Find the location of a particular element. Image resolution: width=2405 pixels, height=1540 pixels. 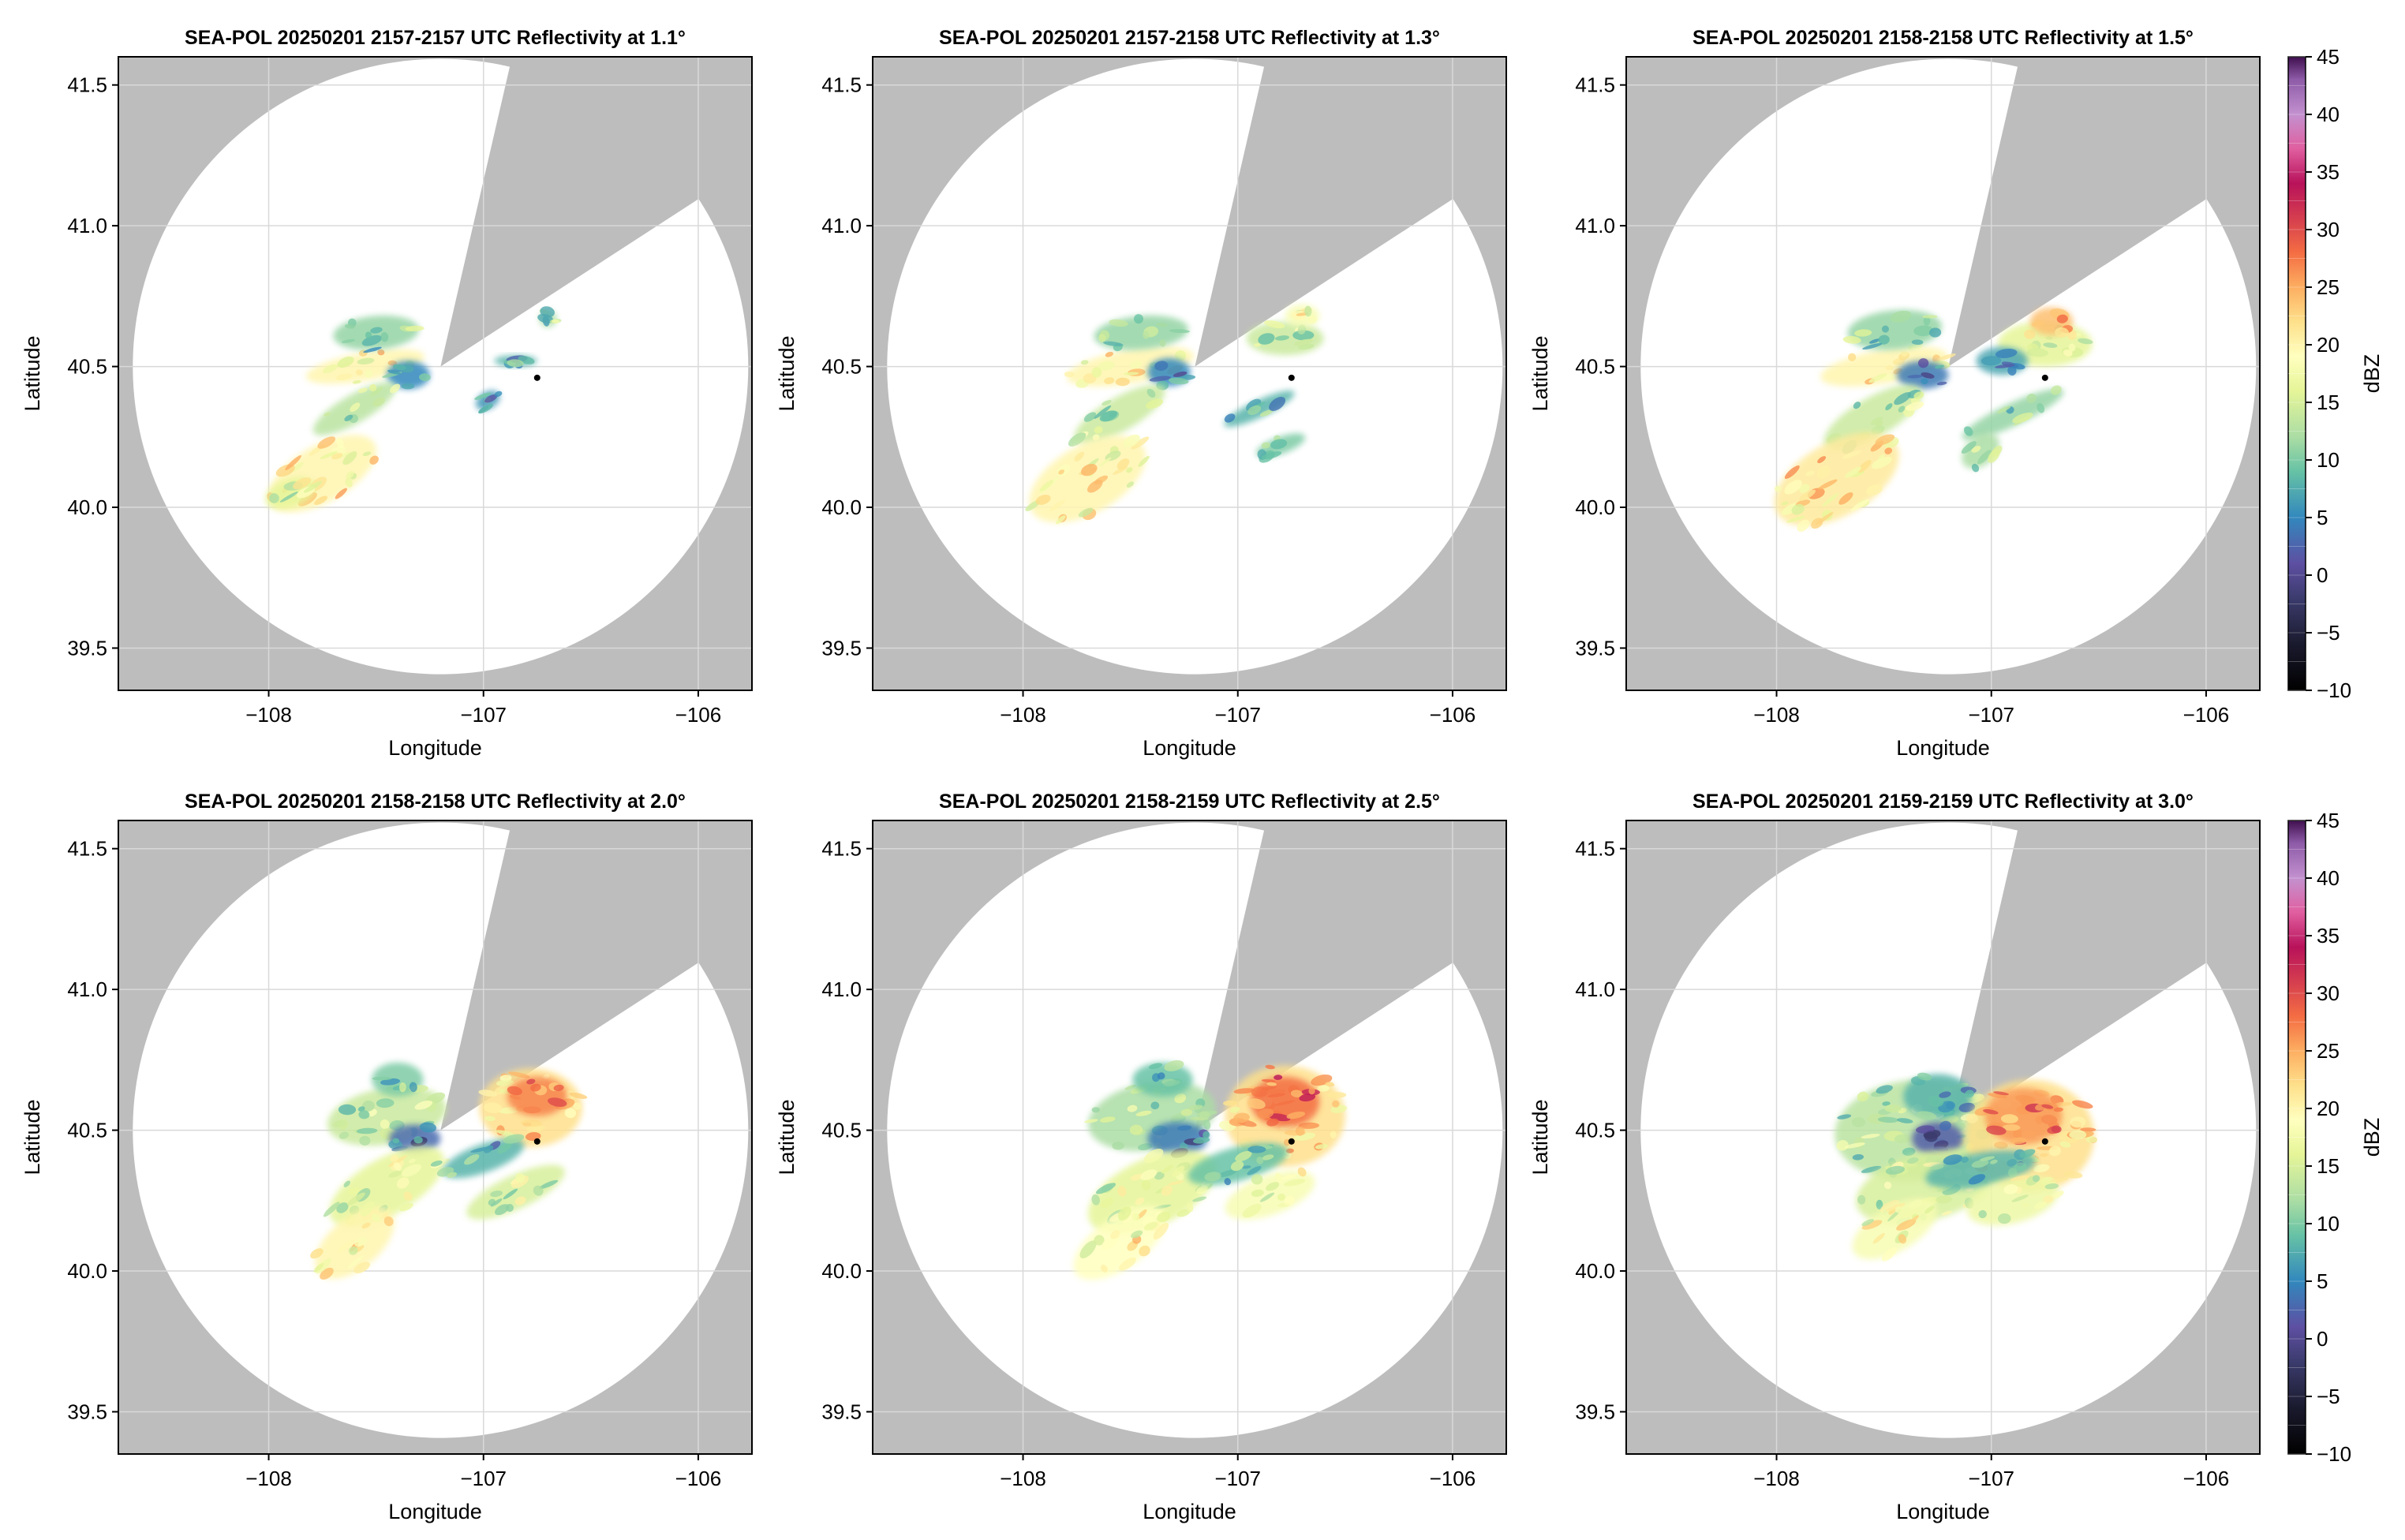

y-tick-label: 39.5 is located at coordinates (1595, 648).